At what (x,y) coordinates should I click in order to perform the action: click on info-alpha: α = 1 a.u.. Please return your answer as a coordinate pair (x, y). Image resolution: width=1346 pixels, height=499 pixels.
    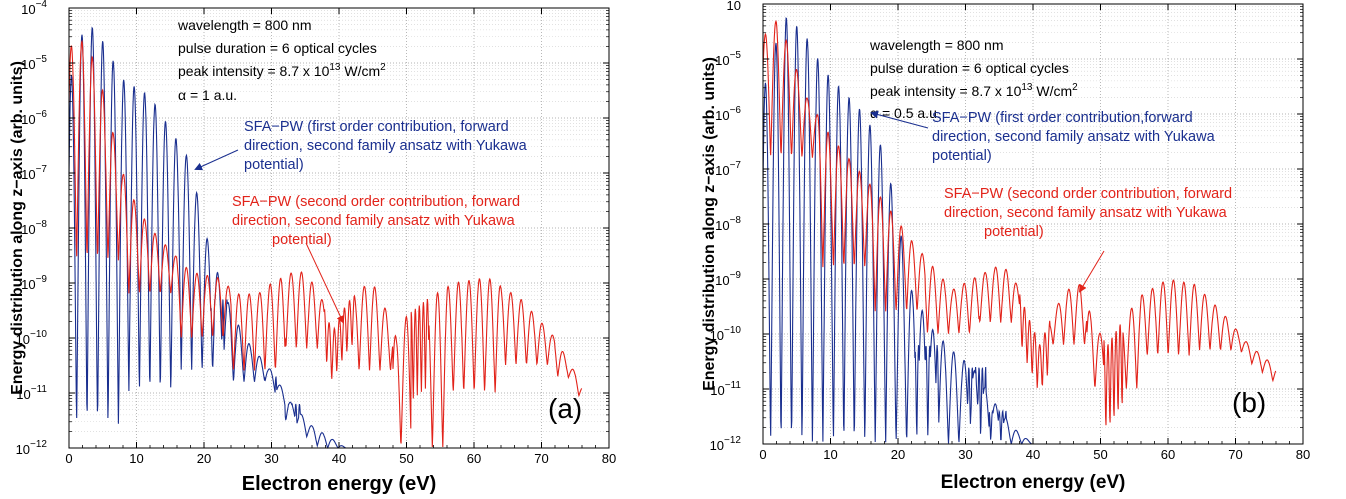
    Looking at the image, I should click on (207, 95).